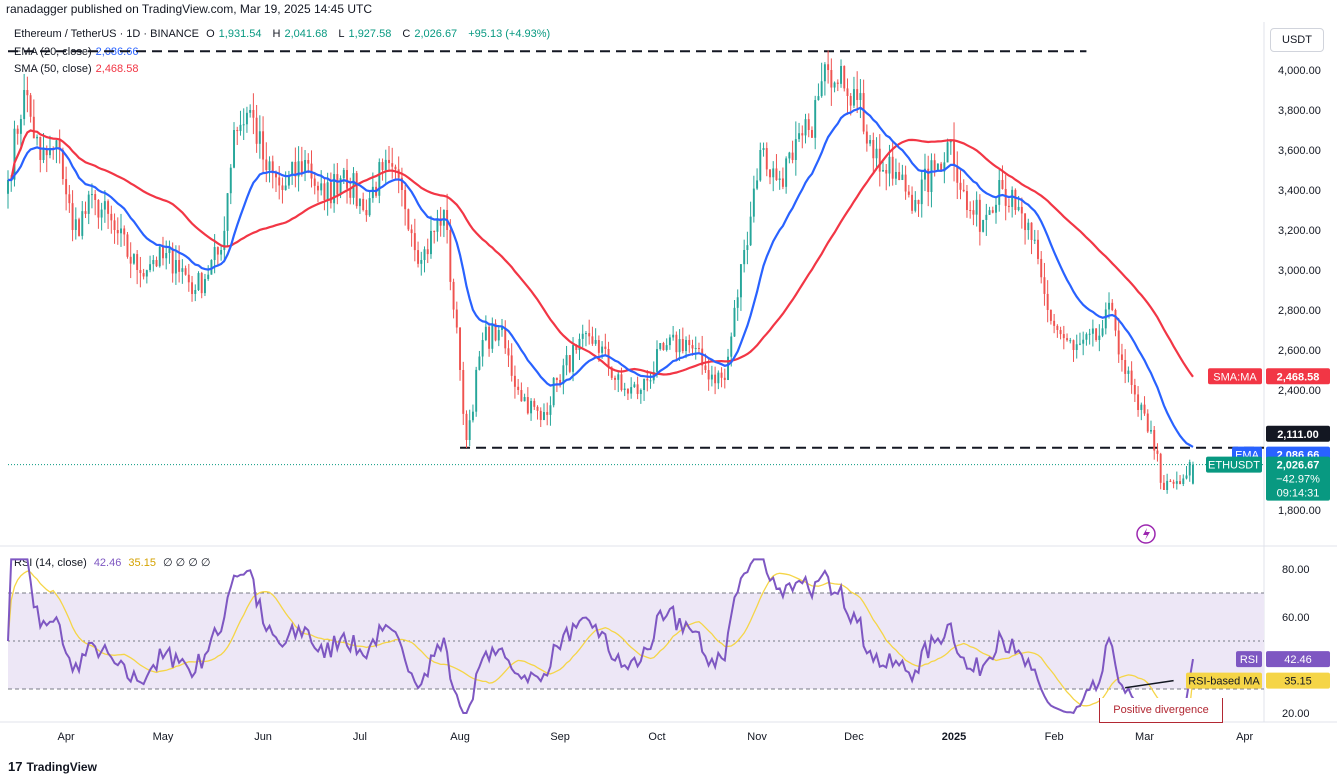  What do you see at coordinates (1149, 684) in the screenshot?
I see `divergence-line` at bounding box center [1149, 684].